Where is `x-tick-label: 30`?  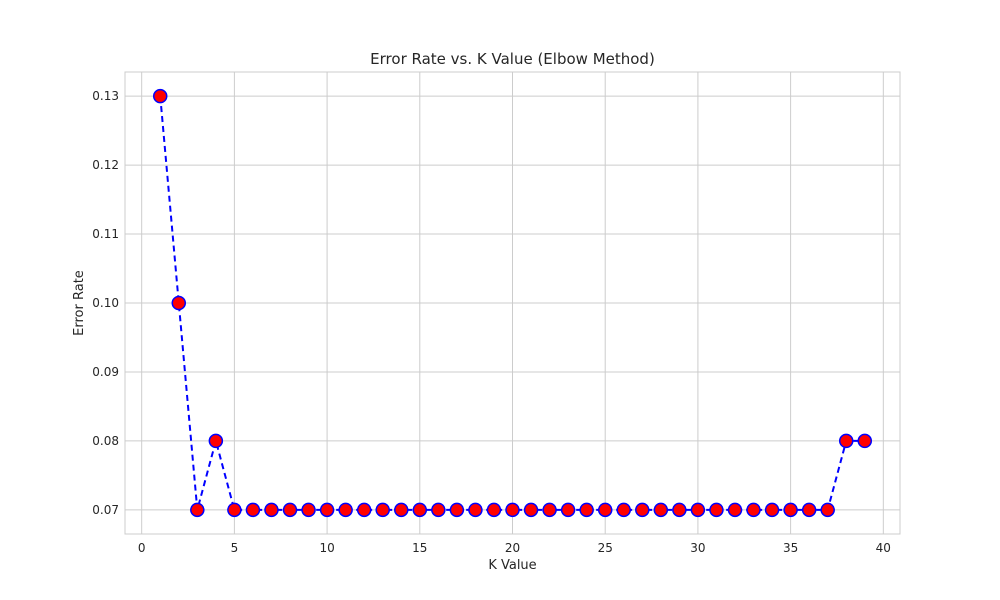 x-tick-label: 30 is located at coordinates (697, 548).